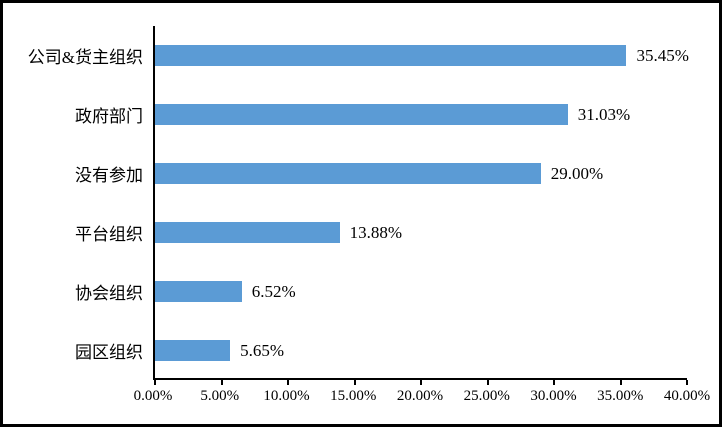  What do you see at coordinates (109, 116) in the screenshot?
I see `category-label: 政府部门` at bounding box center [109, 116].